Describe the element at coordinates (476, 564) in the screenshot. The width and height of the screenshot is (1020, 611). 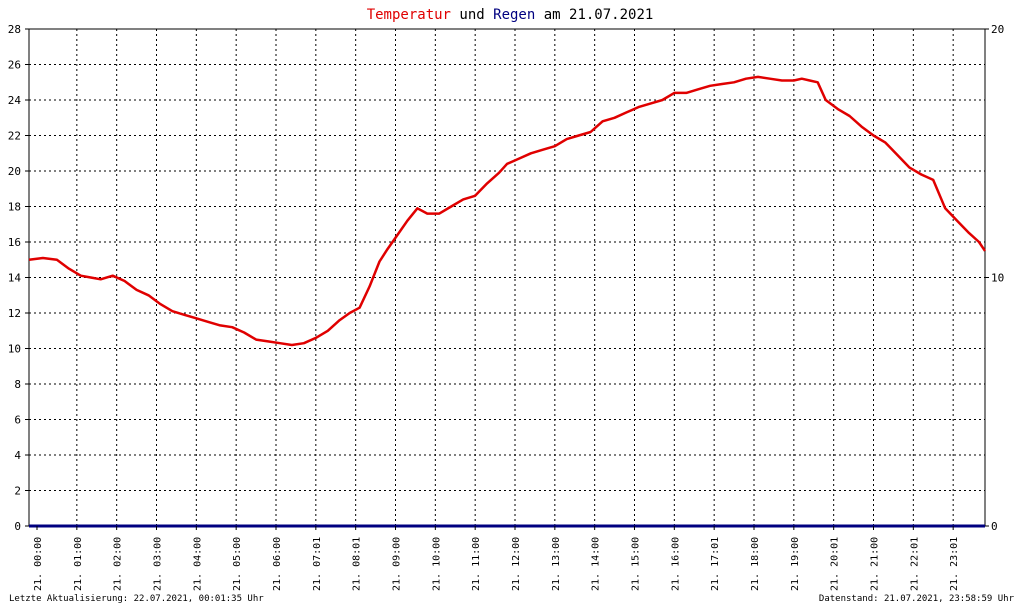
I see `x-tick-label: 21. 11:00` at that location.